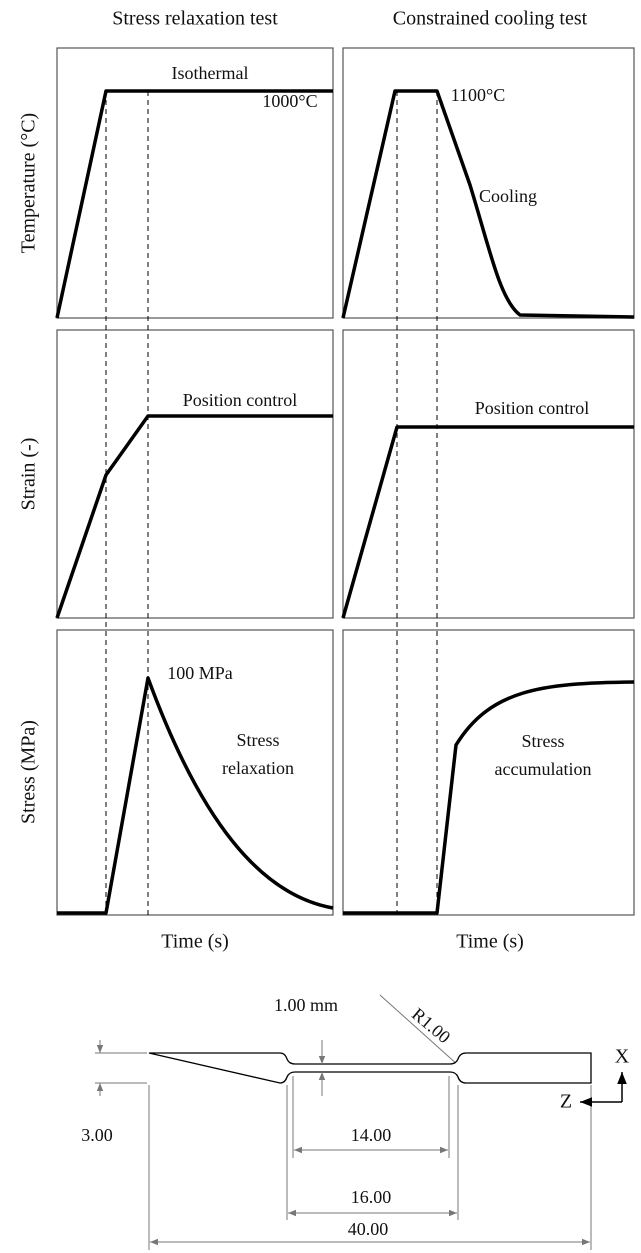 The width and height of the screenshot is (641, 1253). What do you see at coordinates (97, 1135) in the screenshot?
I see `dimension-label: 3.00` at bounding box center [97, 1135].